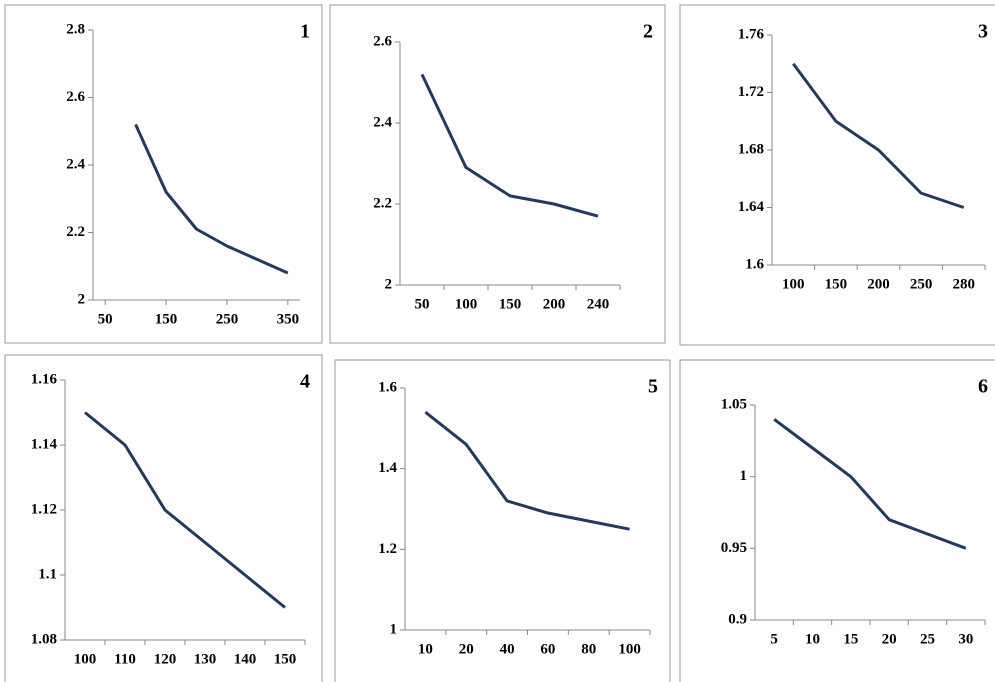 This screenshot has width=995, height=682. What do you see at coordinates (734, 548) in the screenshot?
I see `y-tick-label: 0.95` at bounding box center [734, 548].